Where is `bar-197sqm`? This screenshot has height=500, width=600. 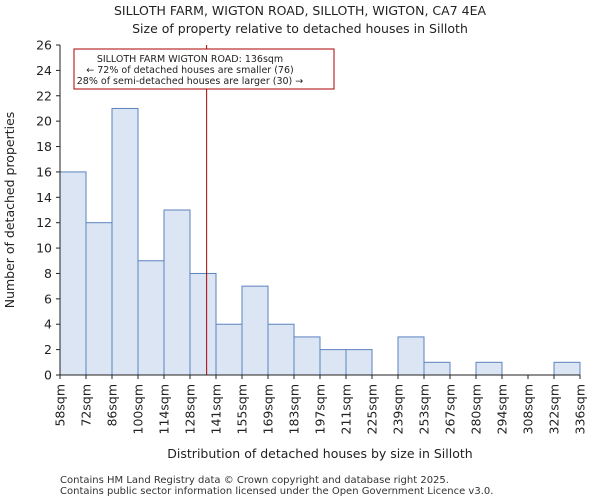
bar-197sqm is located at coordinates (333, 362).